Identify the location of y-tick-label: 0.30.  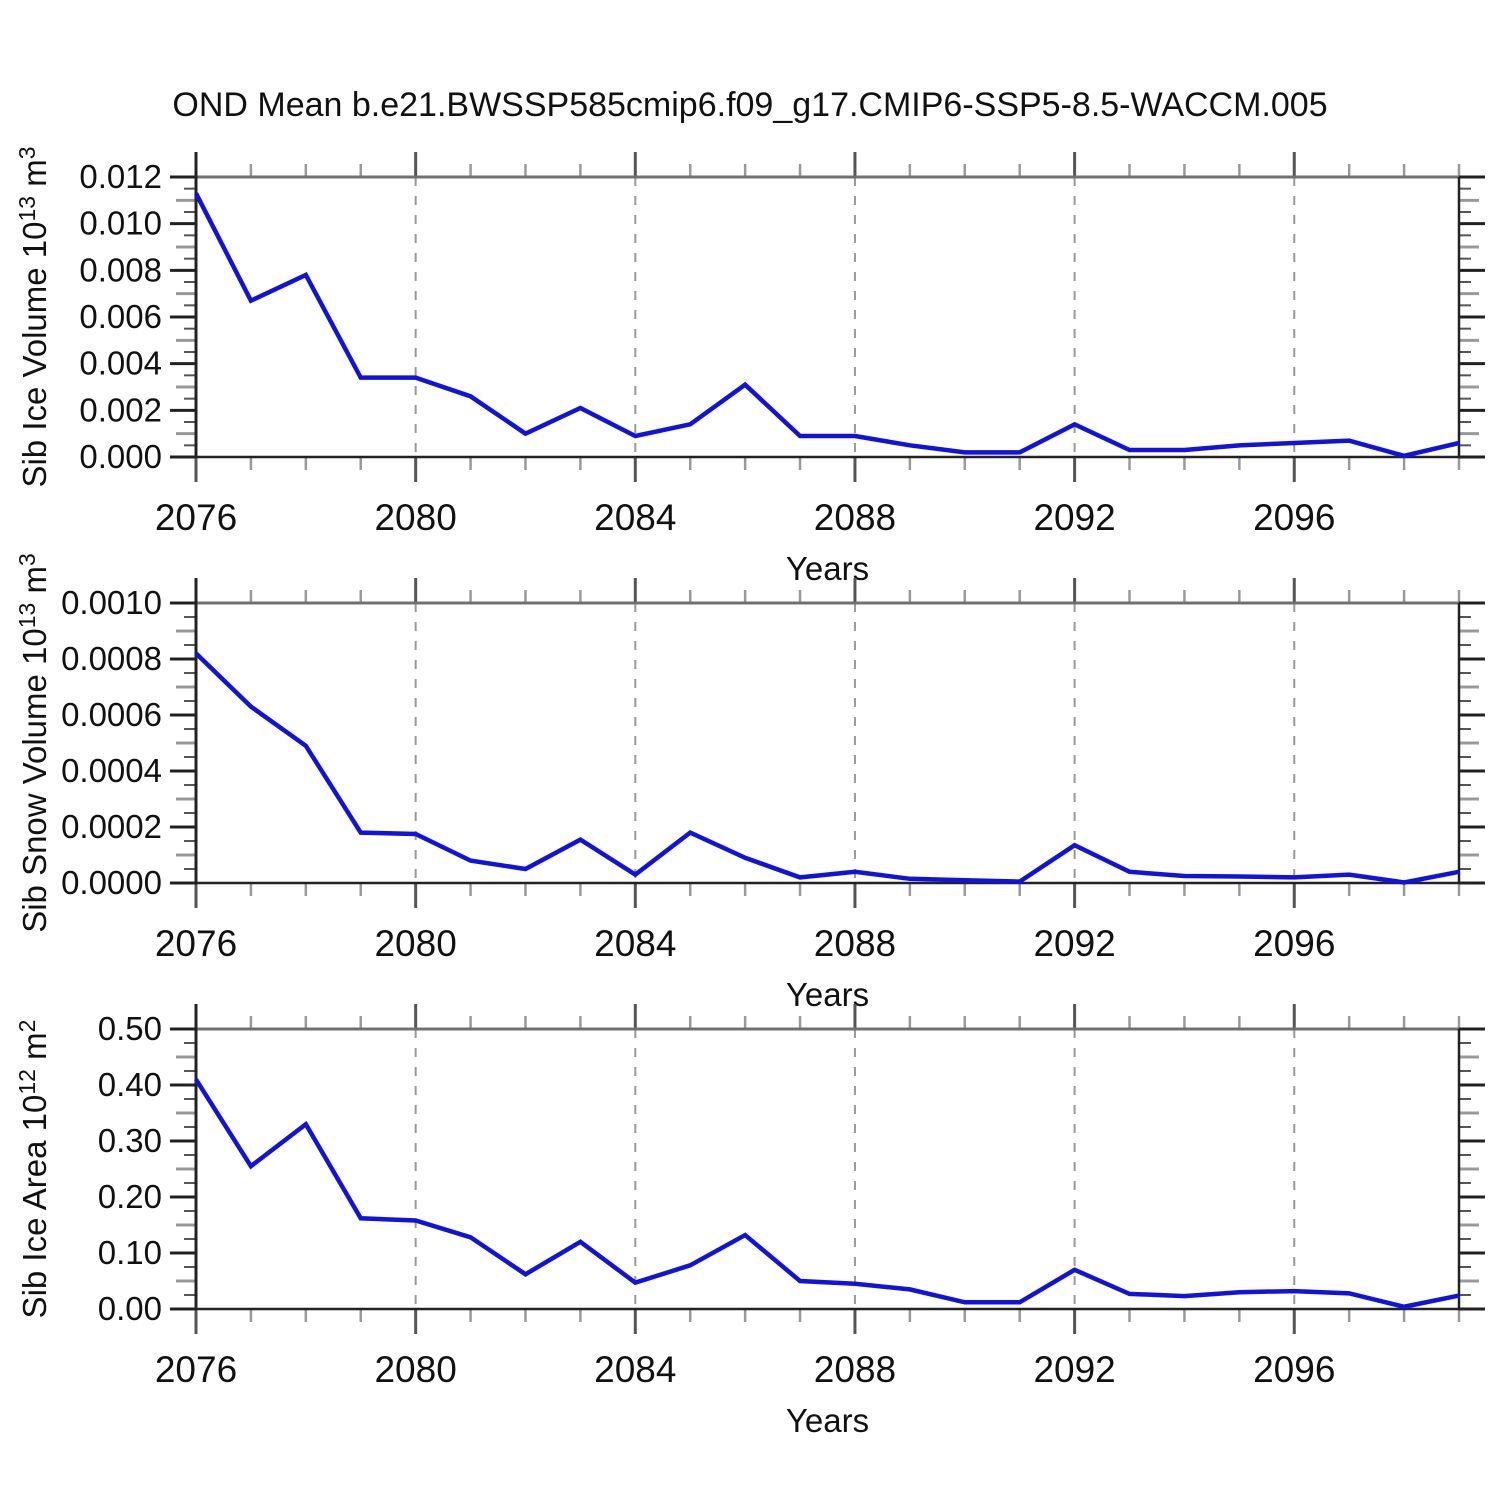
(130, 1140).